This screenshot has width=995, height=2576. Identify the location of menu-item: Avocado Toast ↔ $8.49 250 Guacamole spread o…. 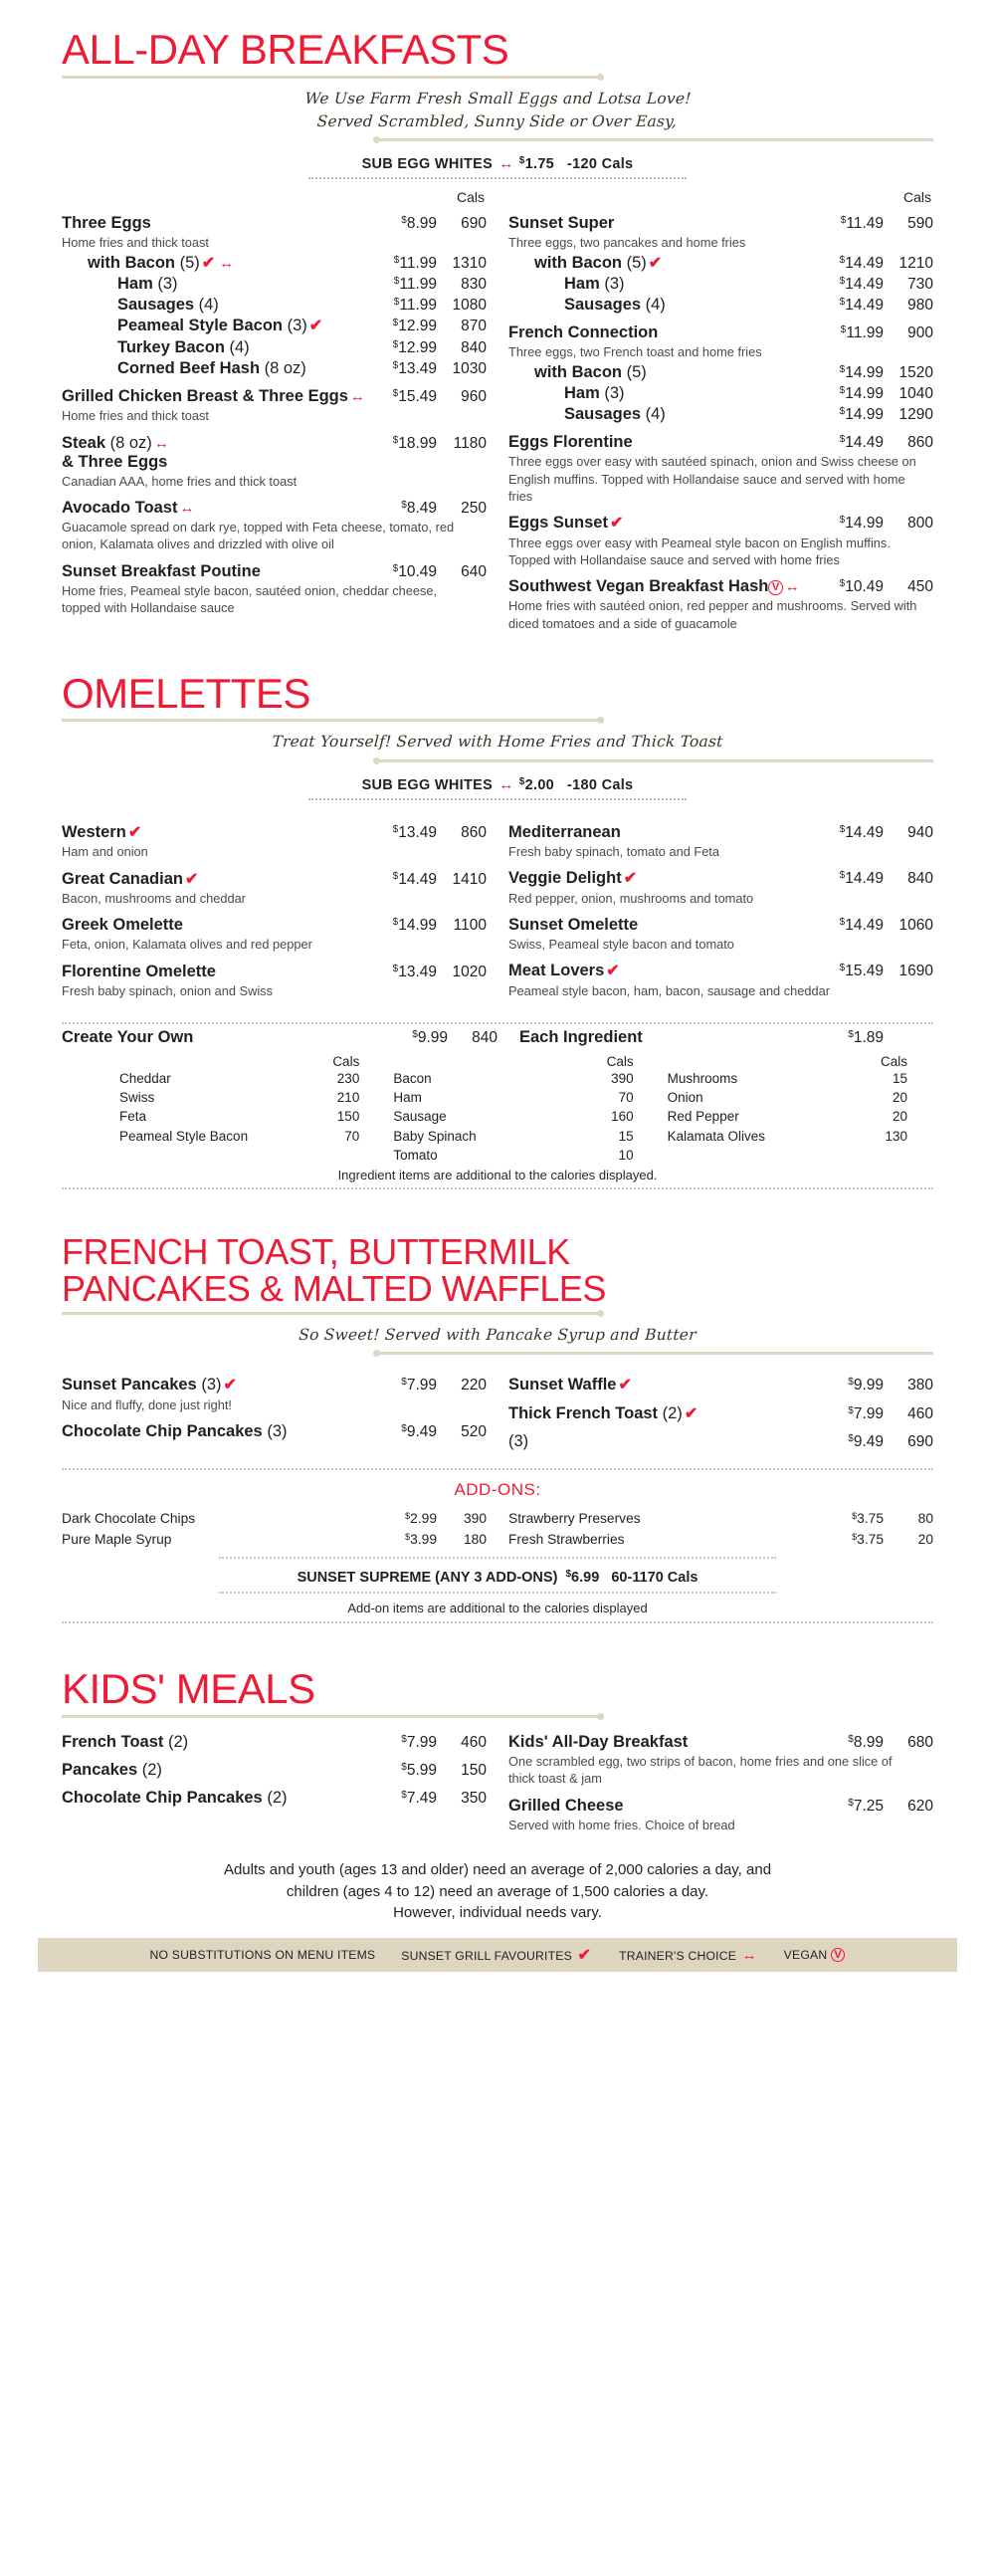
(274, 526).